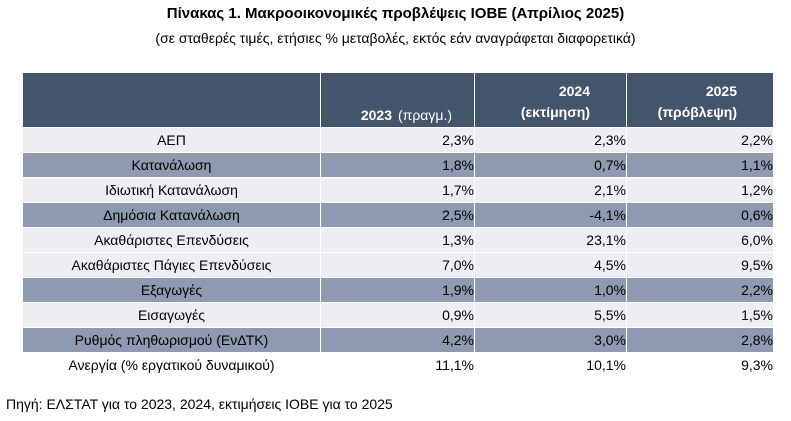 This screenshot has height=421, width=791. I want to click on row-label: Ρυθμός πληθωρισμού (ΕνΔΤΚ), so click(171, 340).